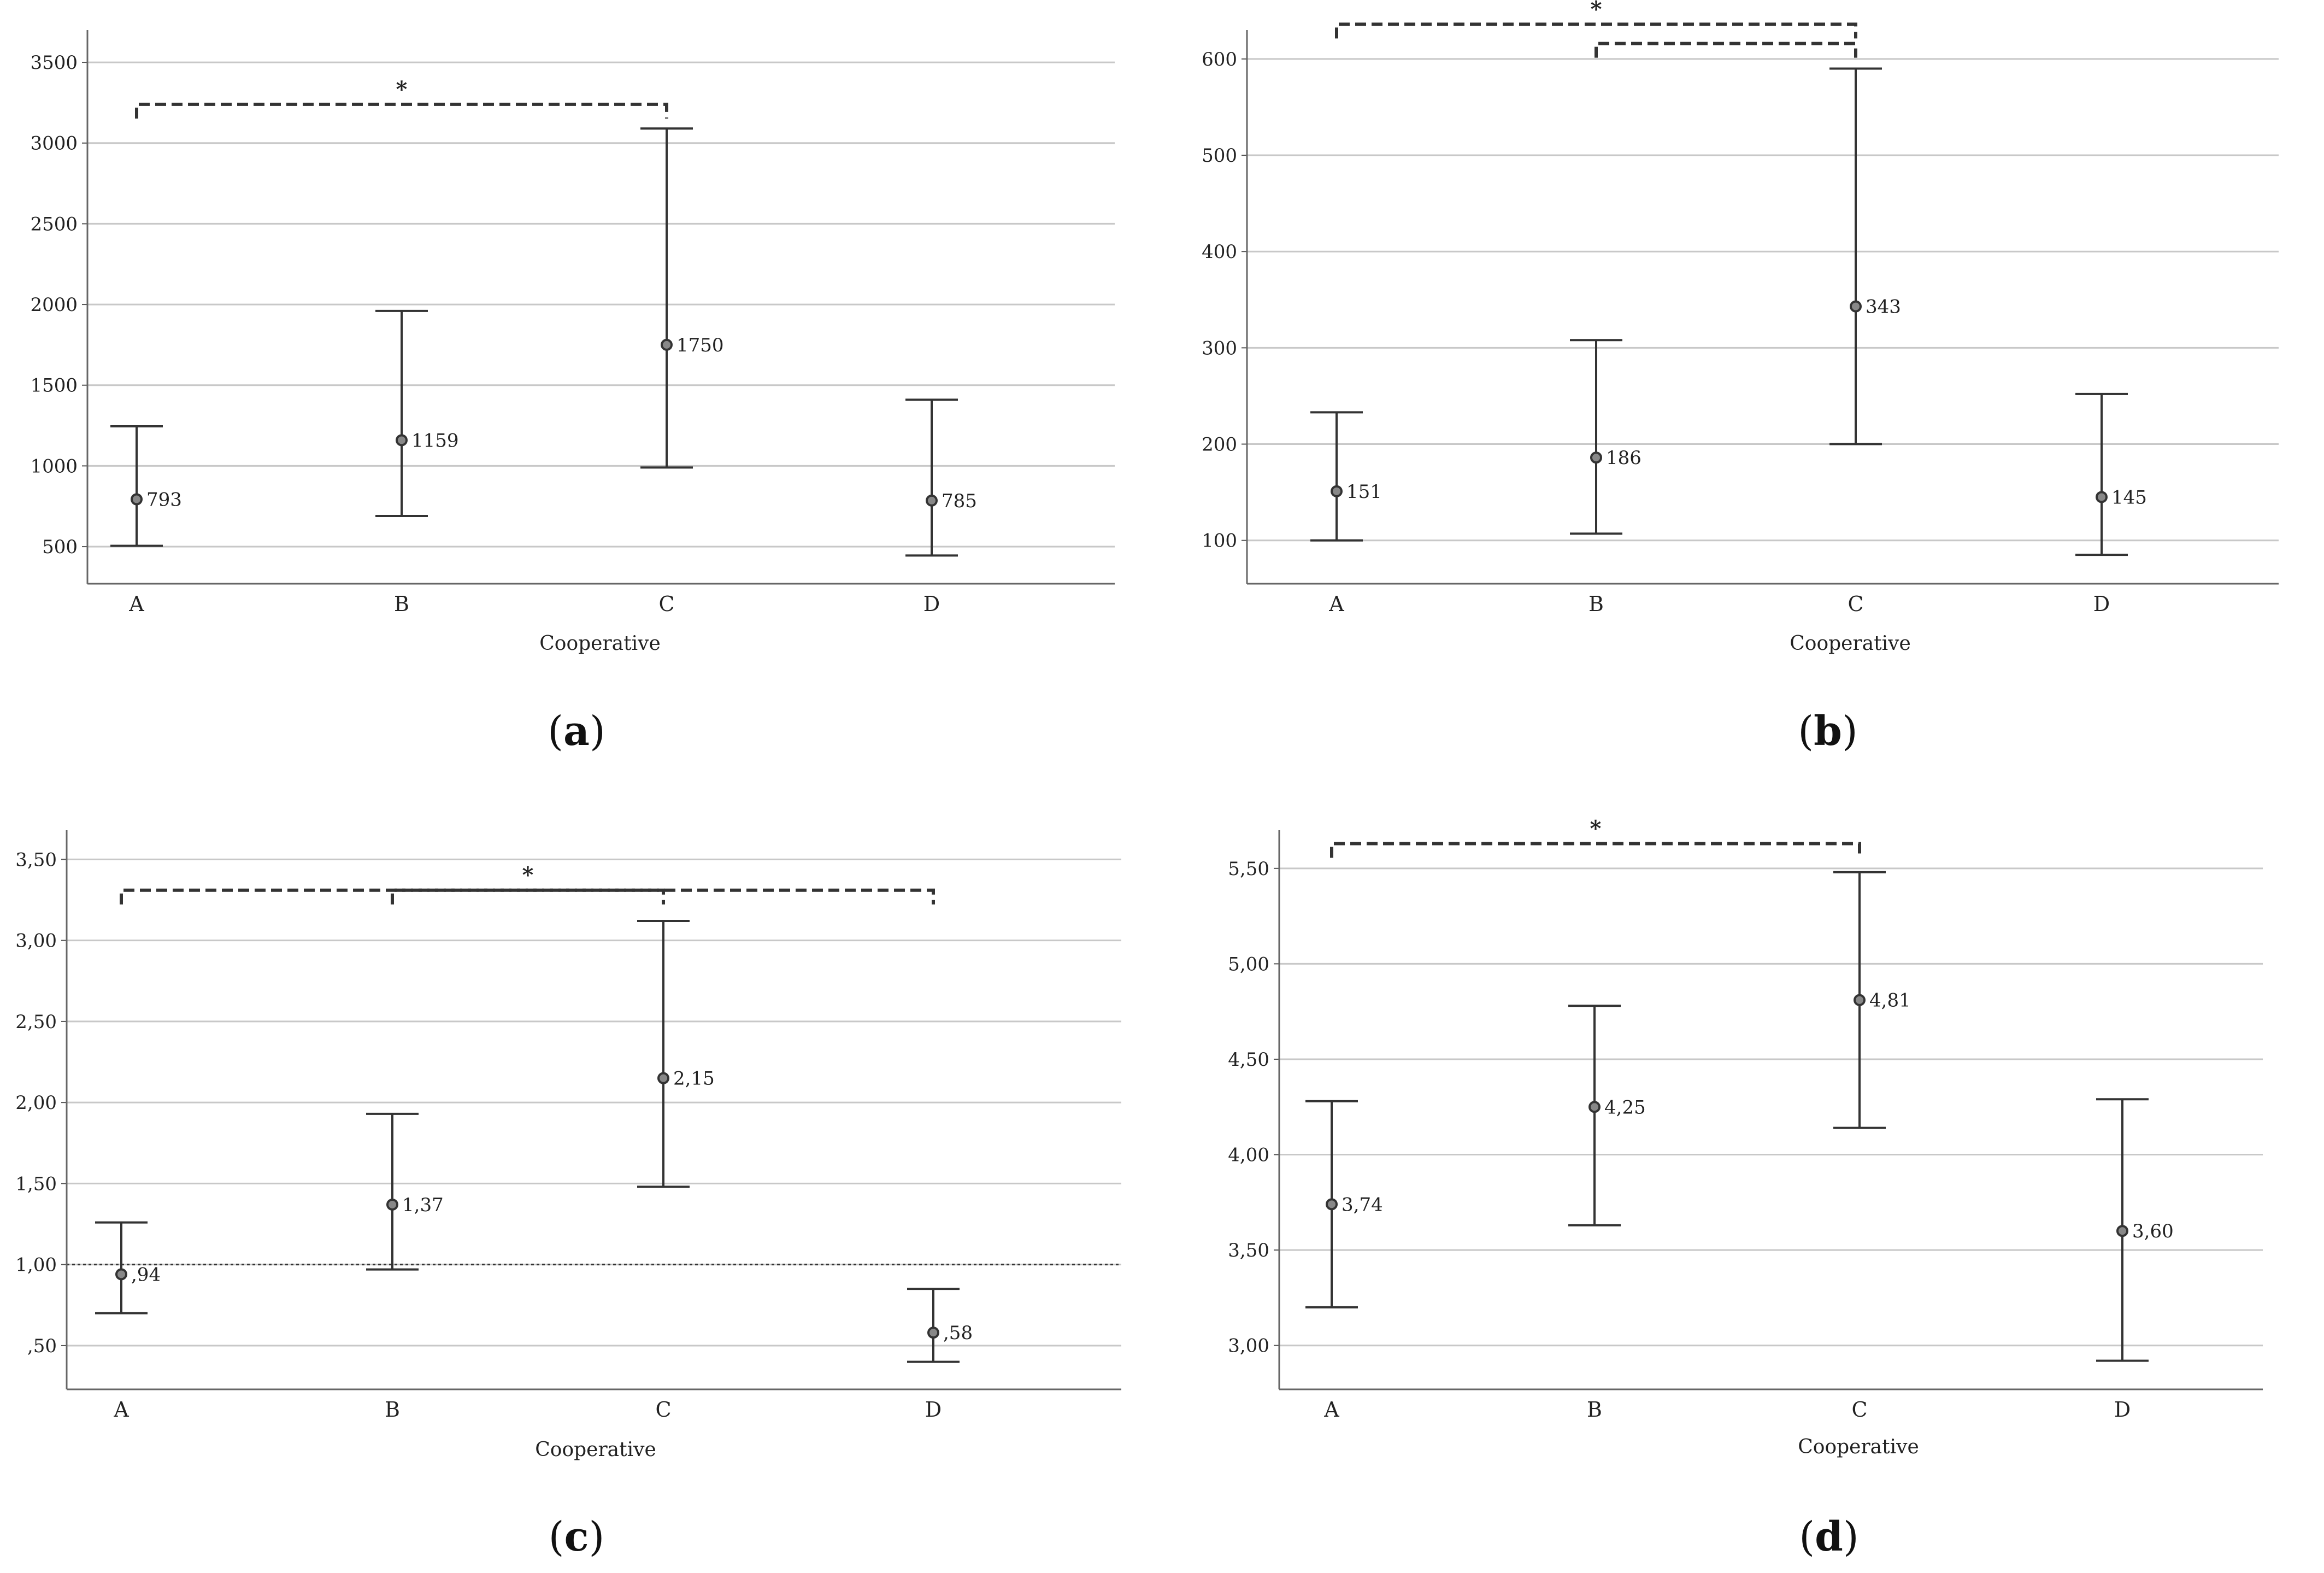  I want to click on chart-c-value-label: ,58, so click(958, 1333).